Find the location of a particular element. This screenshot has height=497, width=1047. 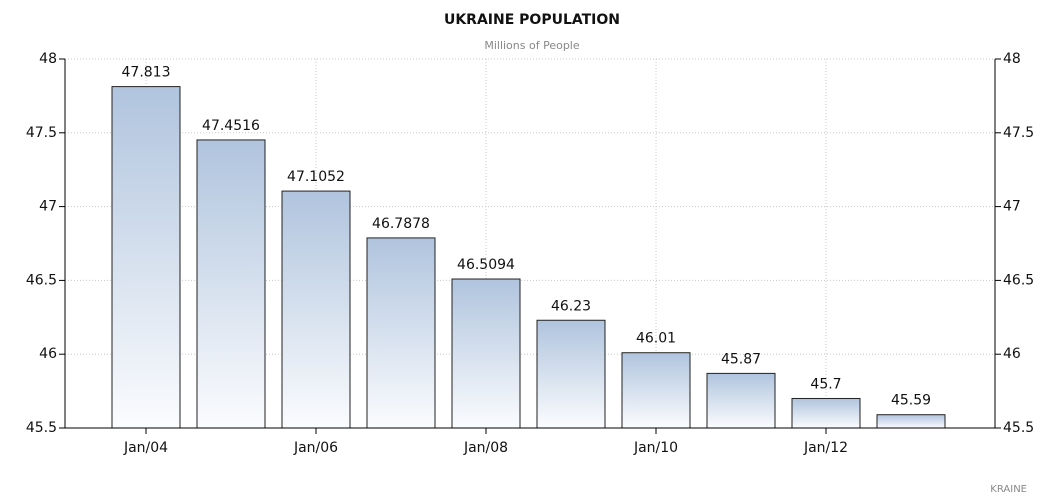

x-tick-label: Jan/06 is located at coordinates (315, 448).